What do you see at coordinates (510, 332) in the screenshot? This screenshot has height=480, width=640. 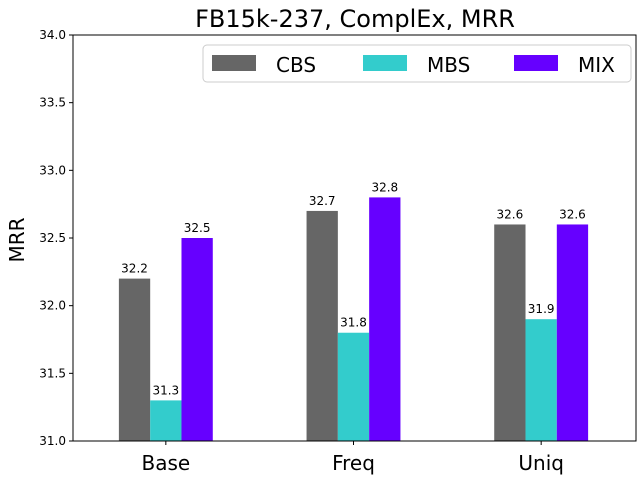 I see `bar-cbs-uniq` at bounding box center [510, 332].